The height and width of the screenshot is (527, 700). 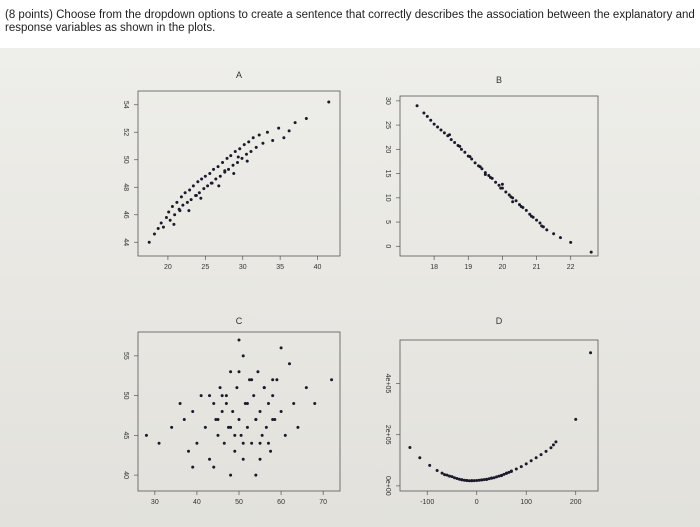 What do you see at coordinates (387, 125) in the screenshot?
I see `plot-b-ytick-label: 25` at bounding box center [387, 125].